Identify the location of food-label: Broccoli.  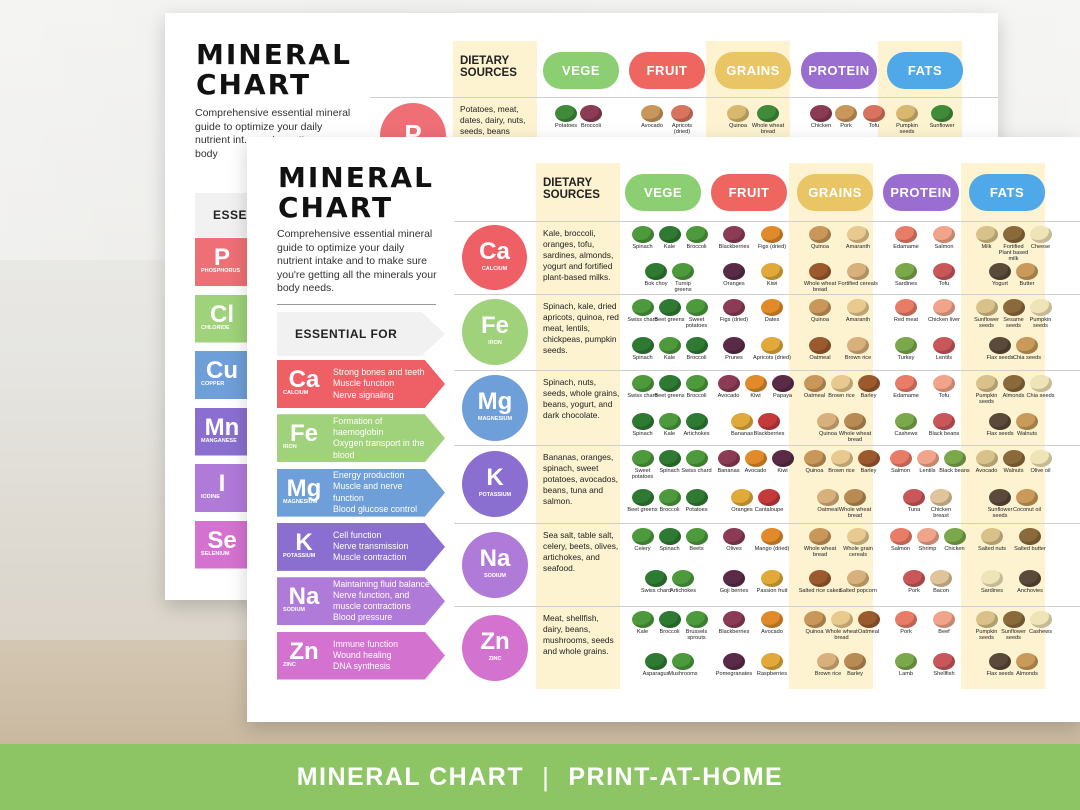
(696, 396).